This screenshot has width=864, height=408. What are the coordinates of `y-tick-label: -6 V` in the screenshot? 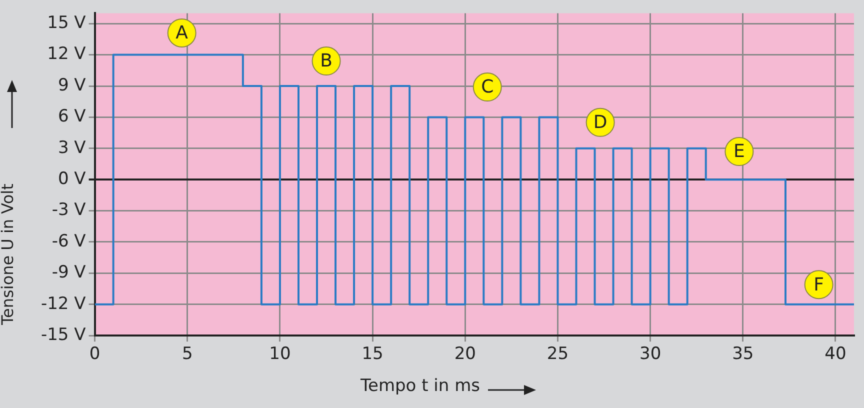 It's located at (69, 241).